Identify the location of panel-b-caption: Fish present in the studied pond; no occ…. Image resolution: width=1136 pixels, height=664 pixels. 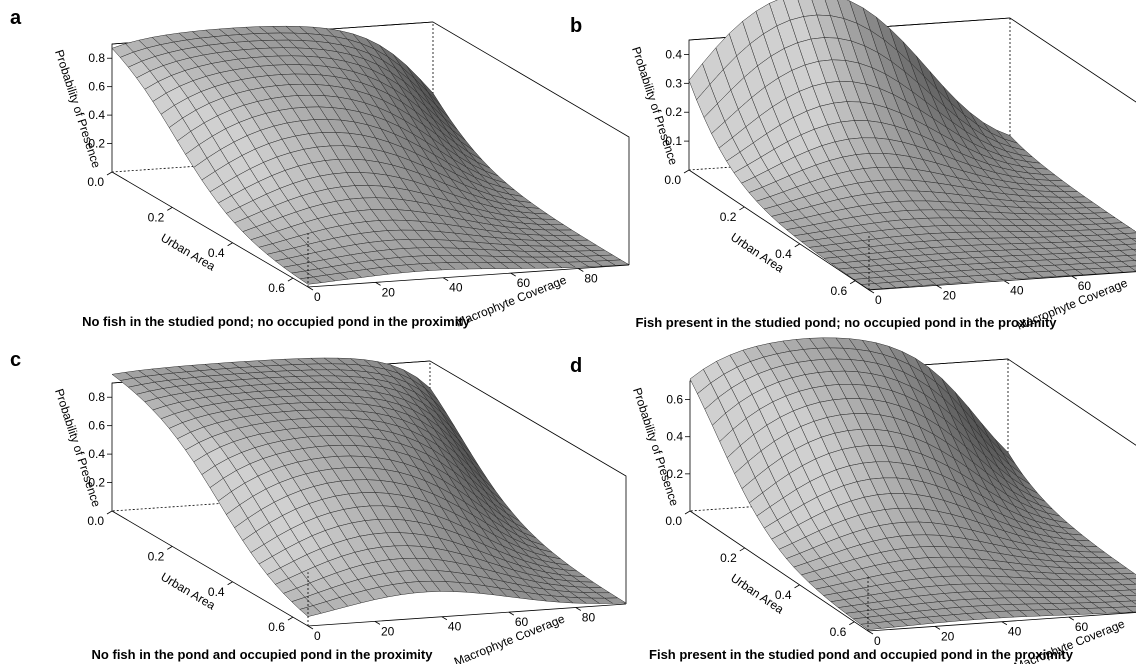
(846, 322).